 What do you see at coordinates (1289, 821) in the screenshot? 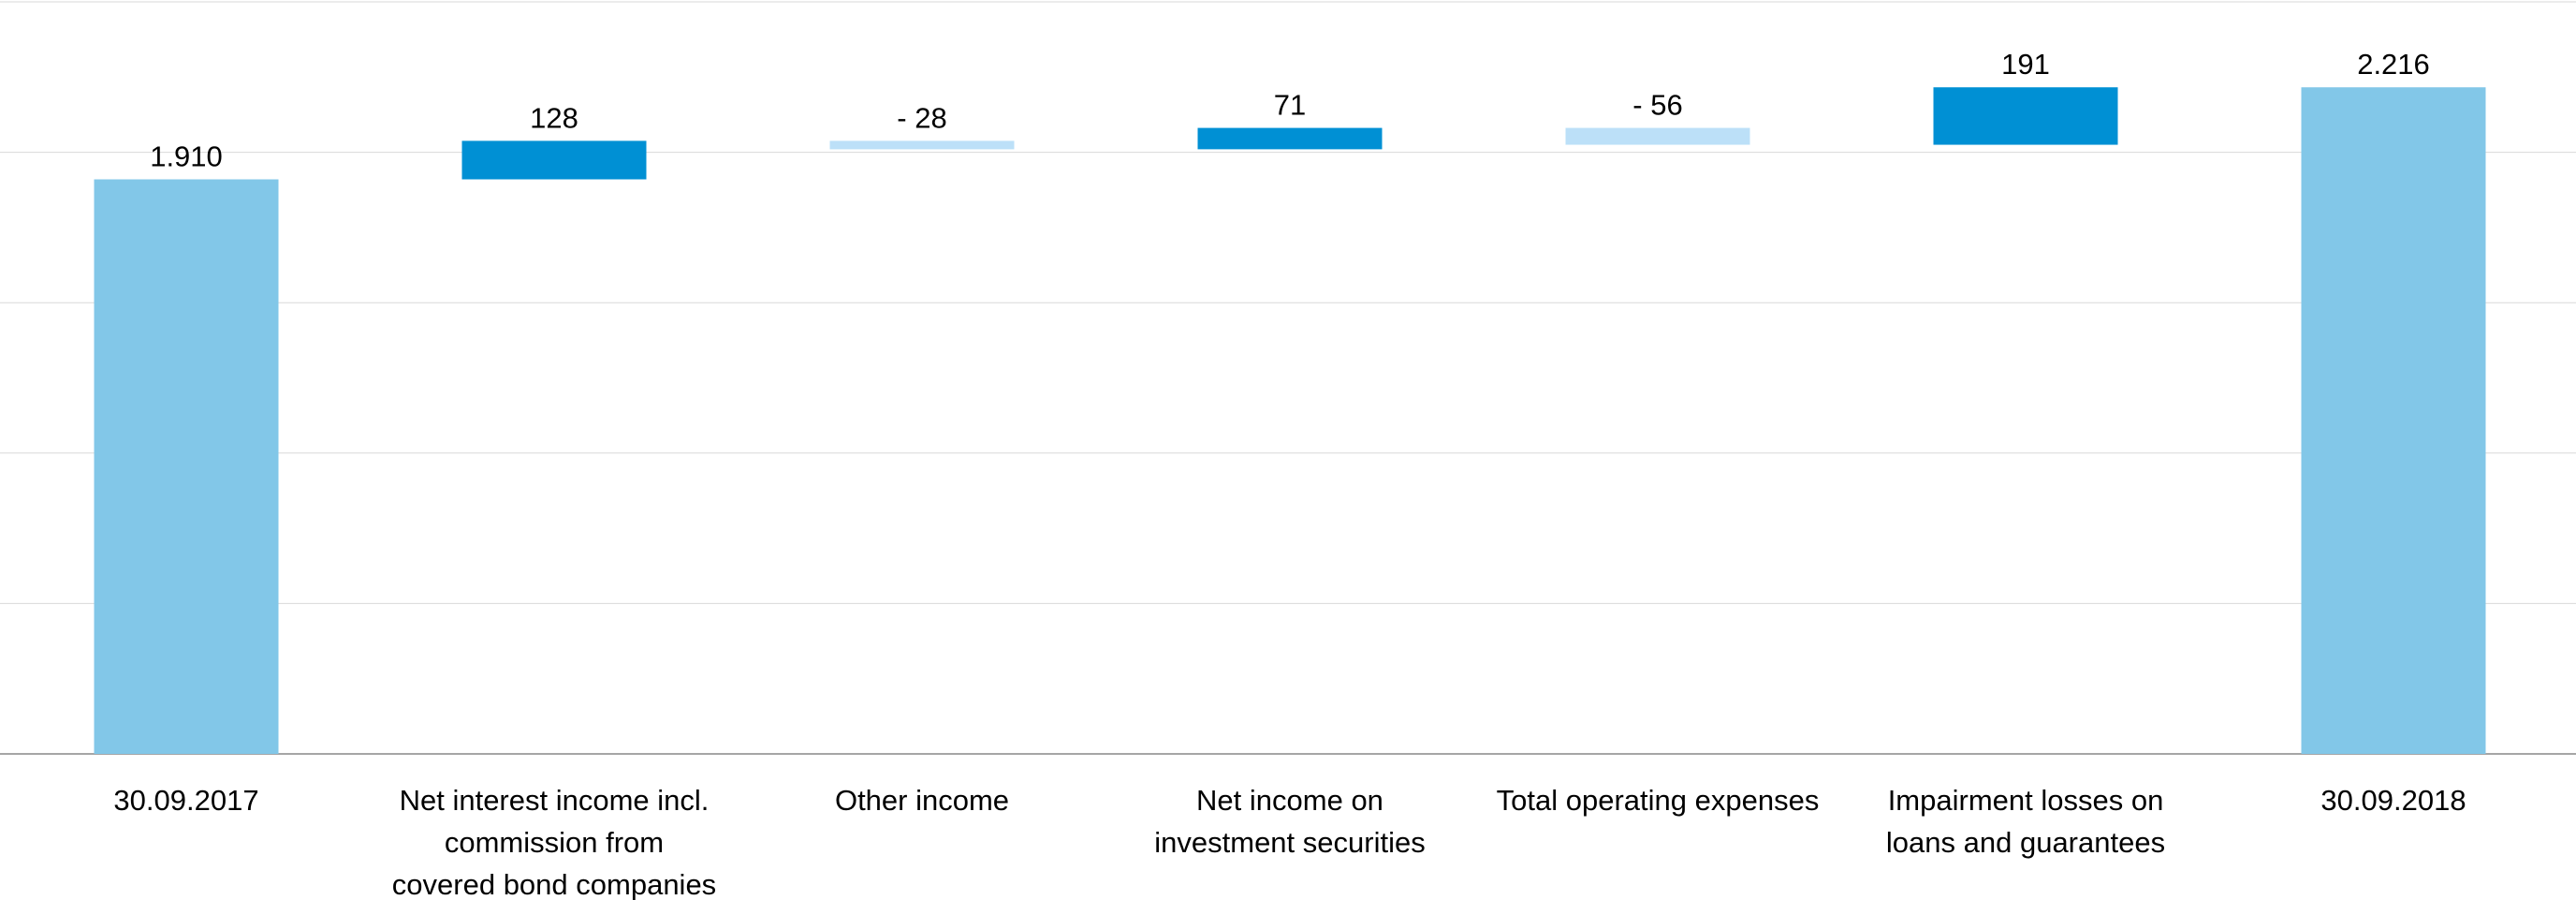
I see `category-label: Net income on investment securities` at bounding box center [1289, 821].